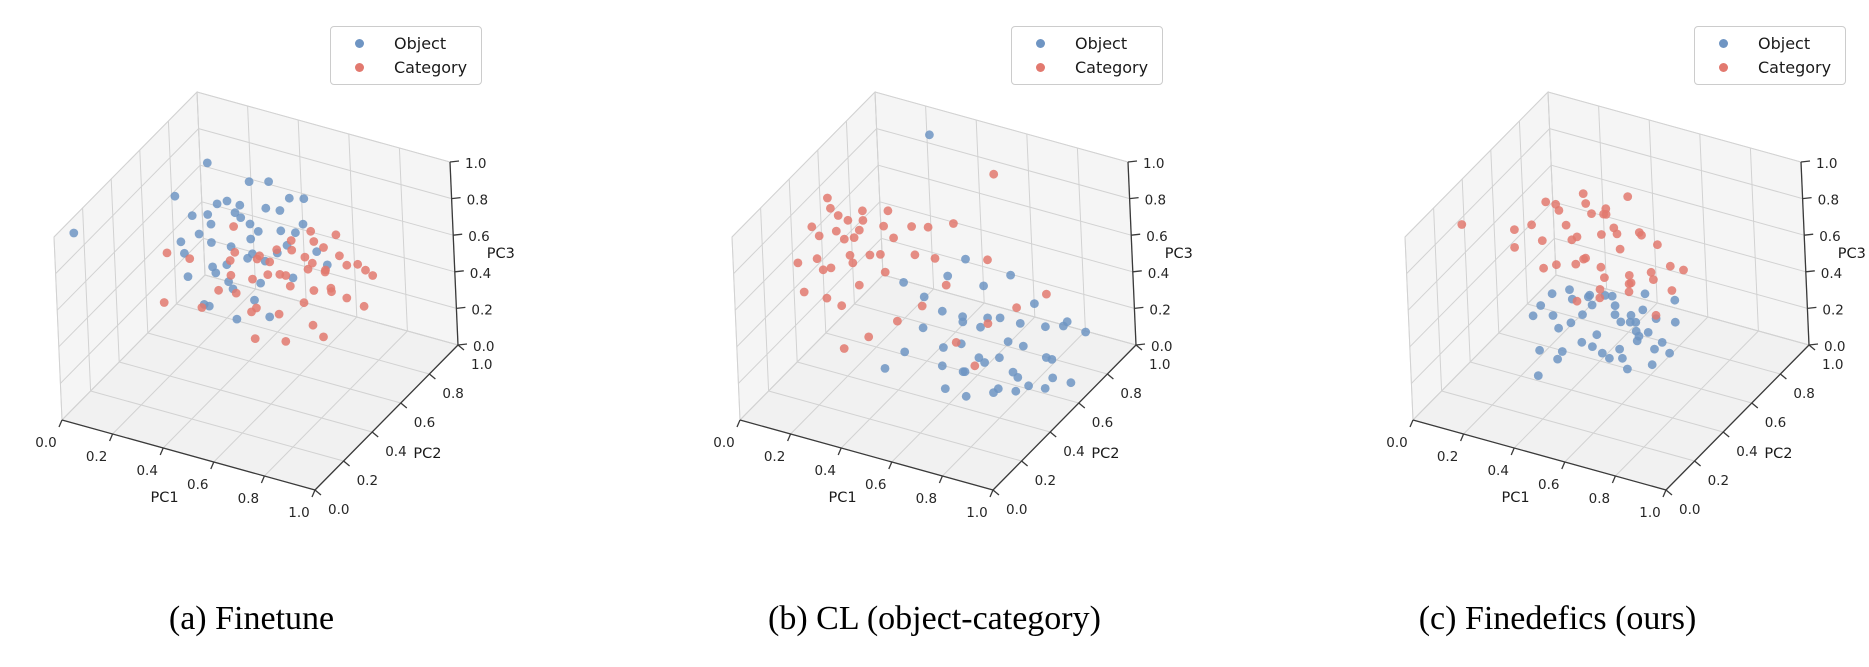  What do you see at coordinates (1396, 443) in the screenshot?
I see `x-tick-label: 0.0` at bounding box center [1396, 443].